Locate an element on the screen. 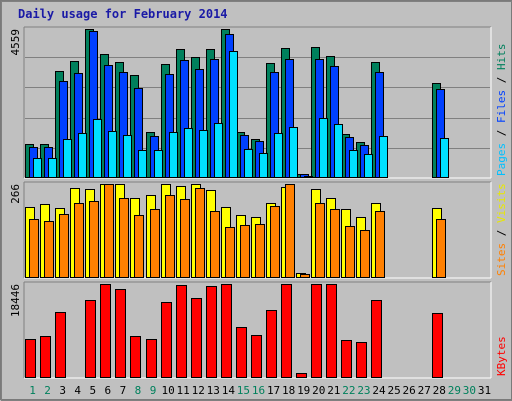 This screenshot has height=401, width=512. x-tick-label-28: 28 is located at coordinates (439, 390).